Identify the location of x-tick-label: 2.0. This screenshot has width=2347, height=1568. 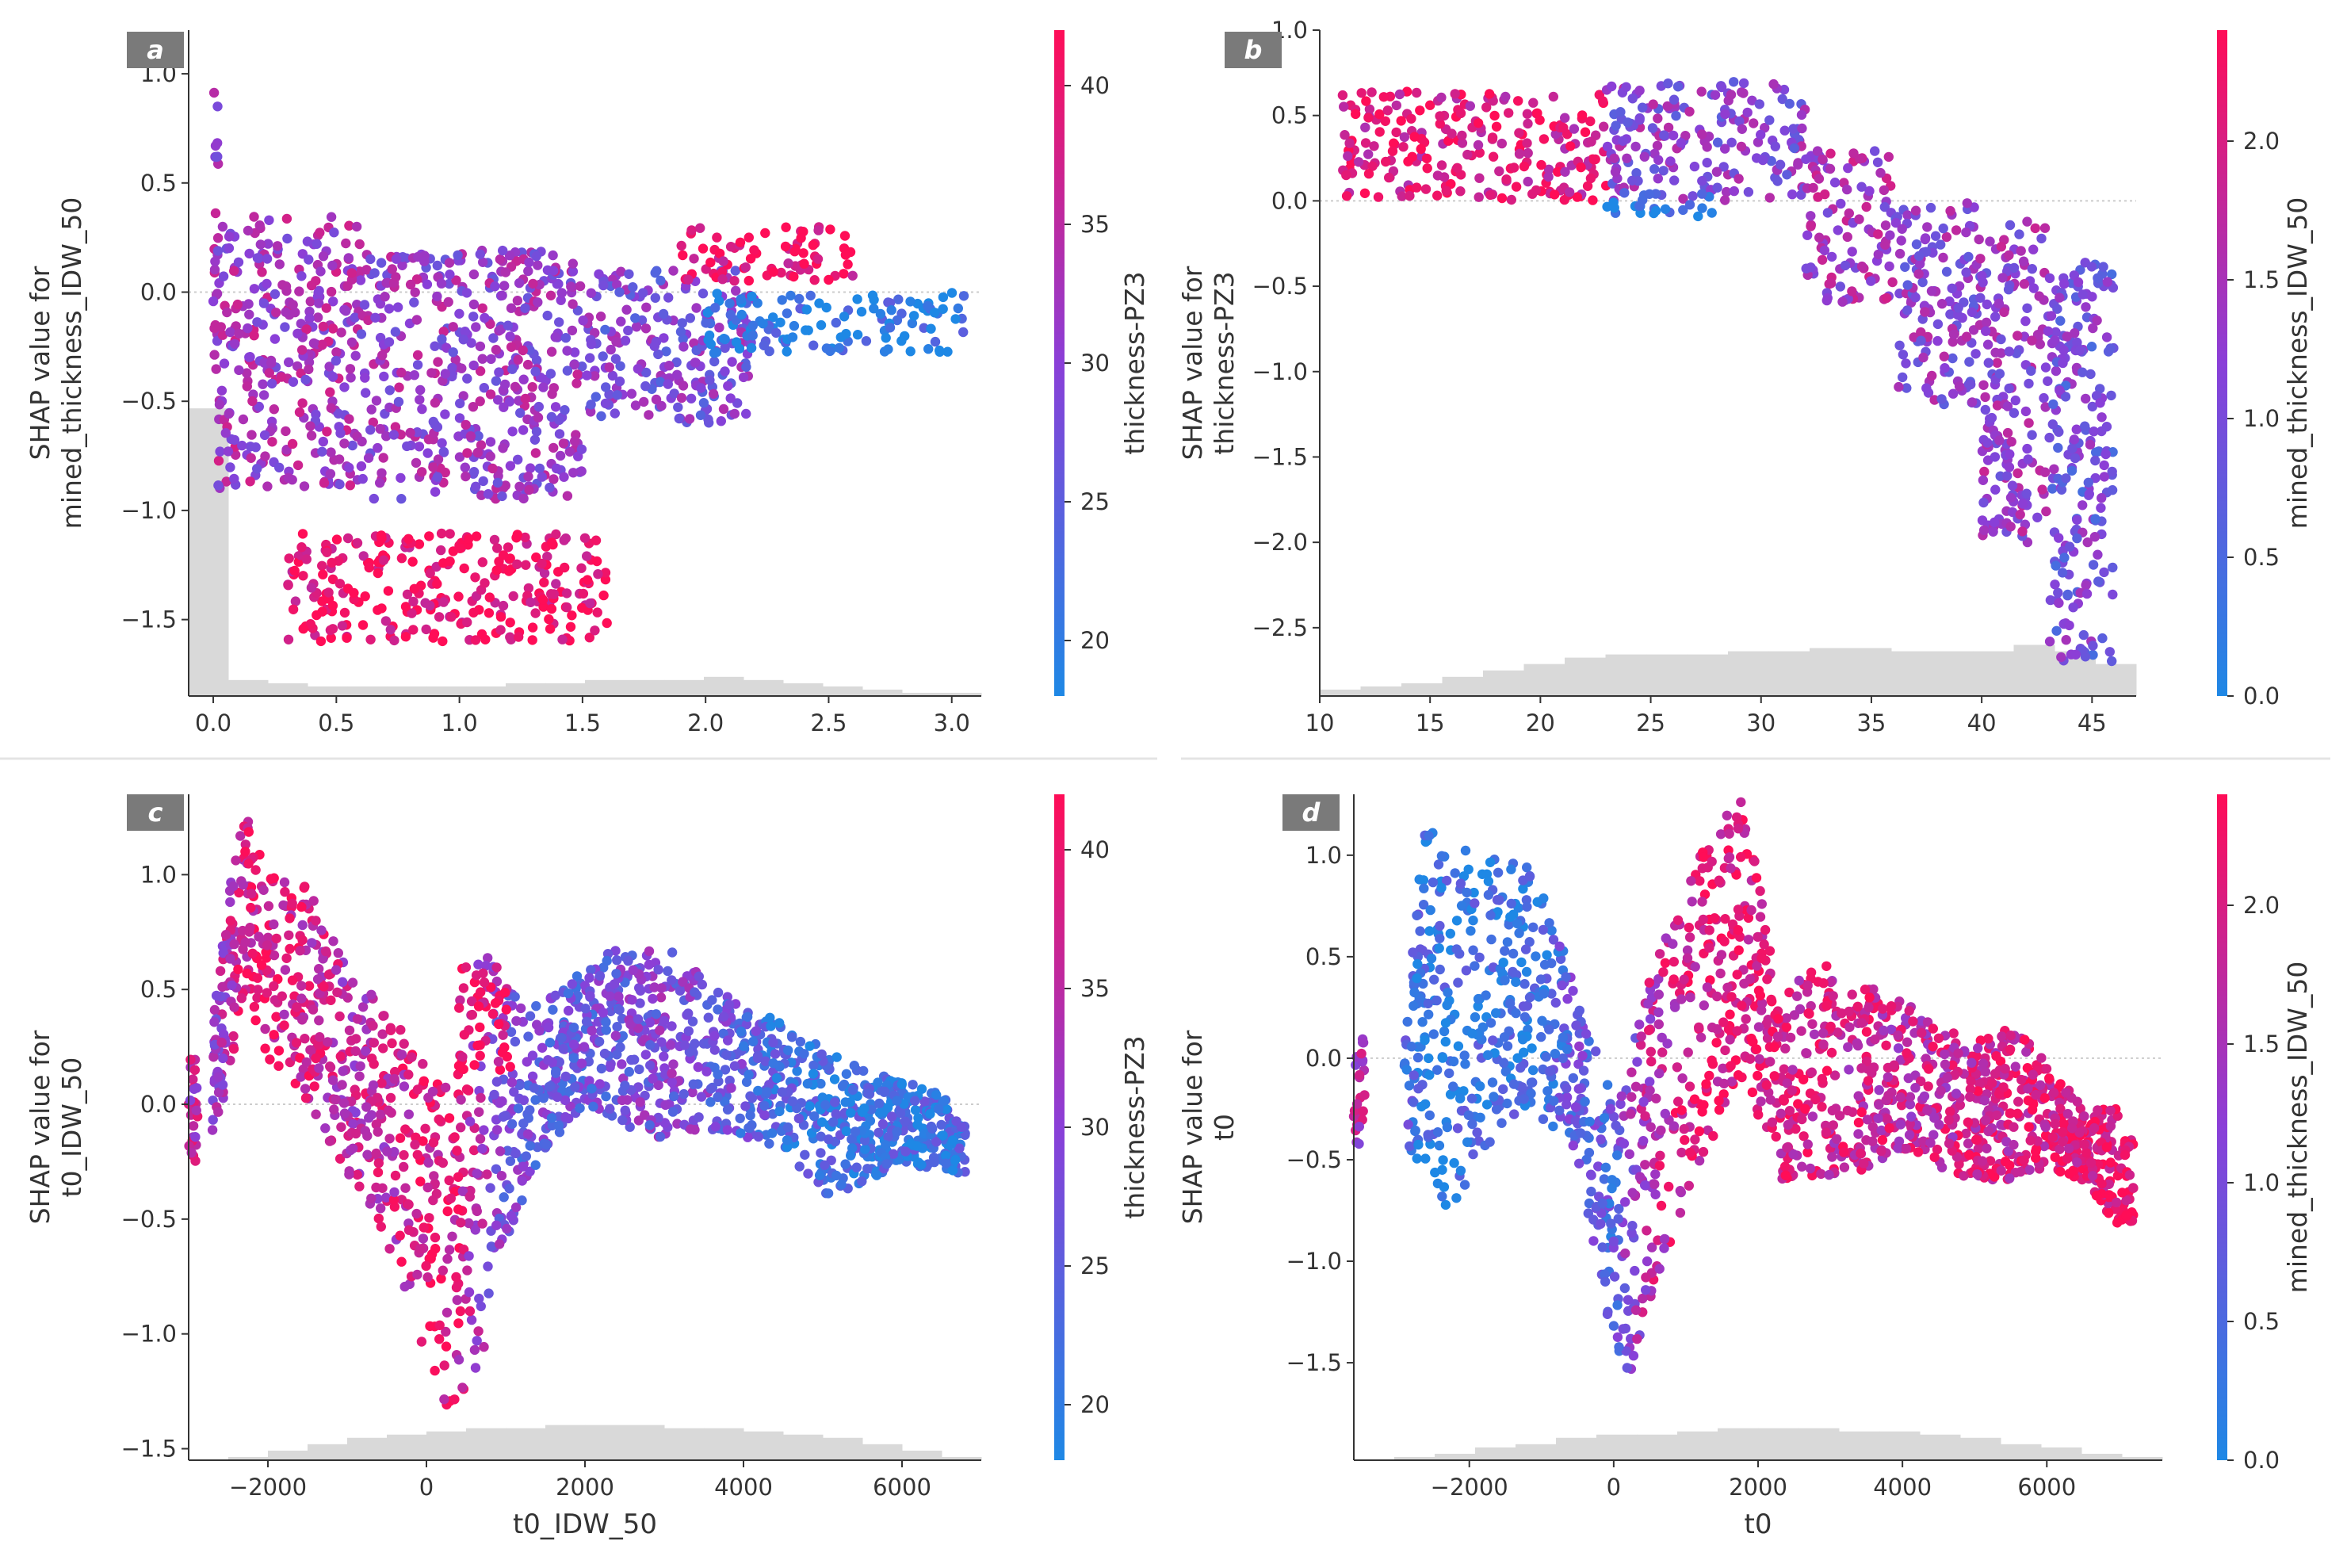
(705, 722).